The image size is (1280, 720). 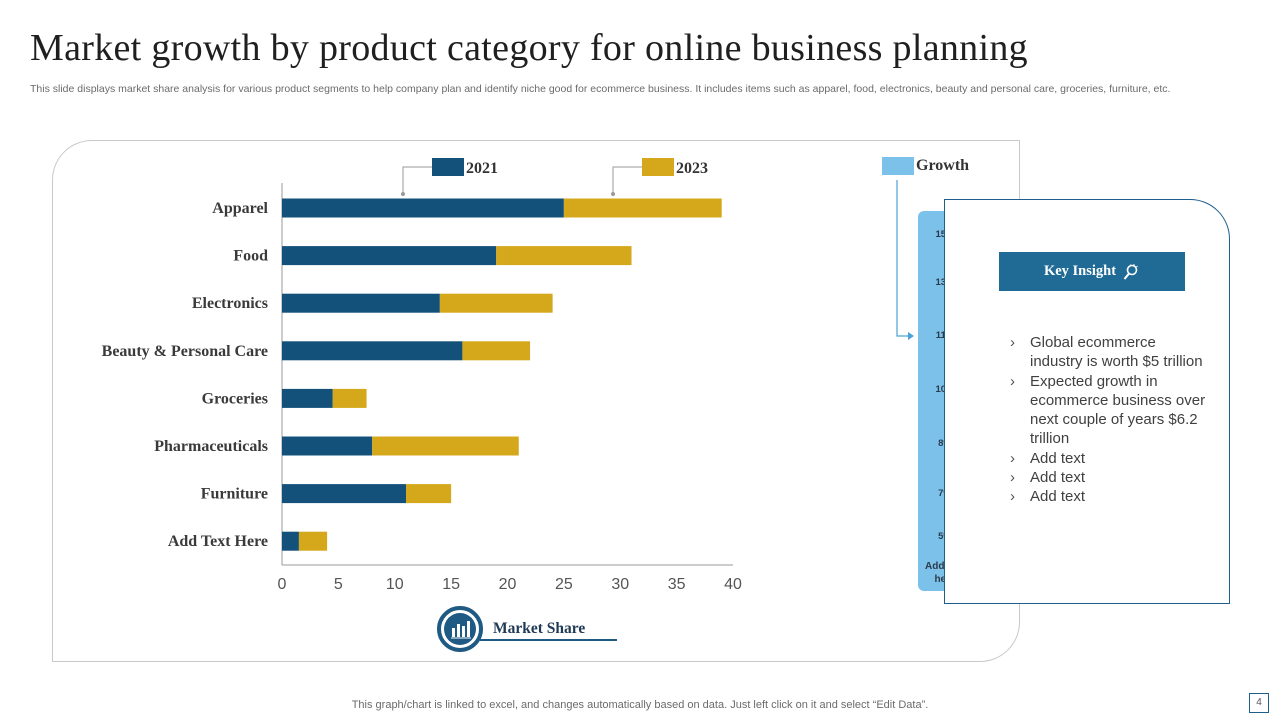 I want to click on category-label: Food, so click(x=250, y=256).